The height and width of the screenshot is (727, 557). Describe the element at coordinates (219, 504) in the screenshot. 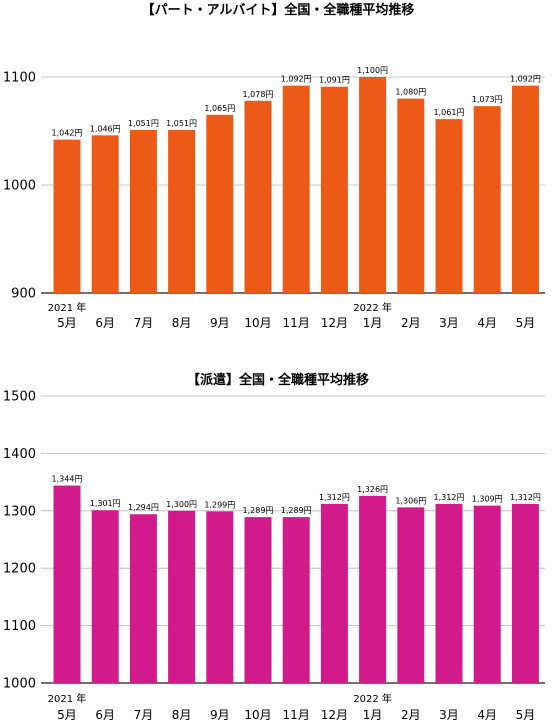

I see `data-label: 1,299円` at that location.